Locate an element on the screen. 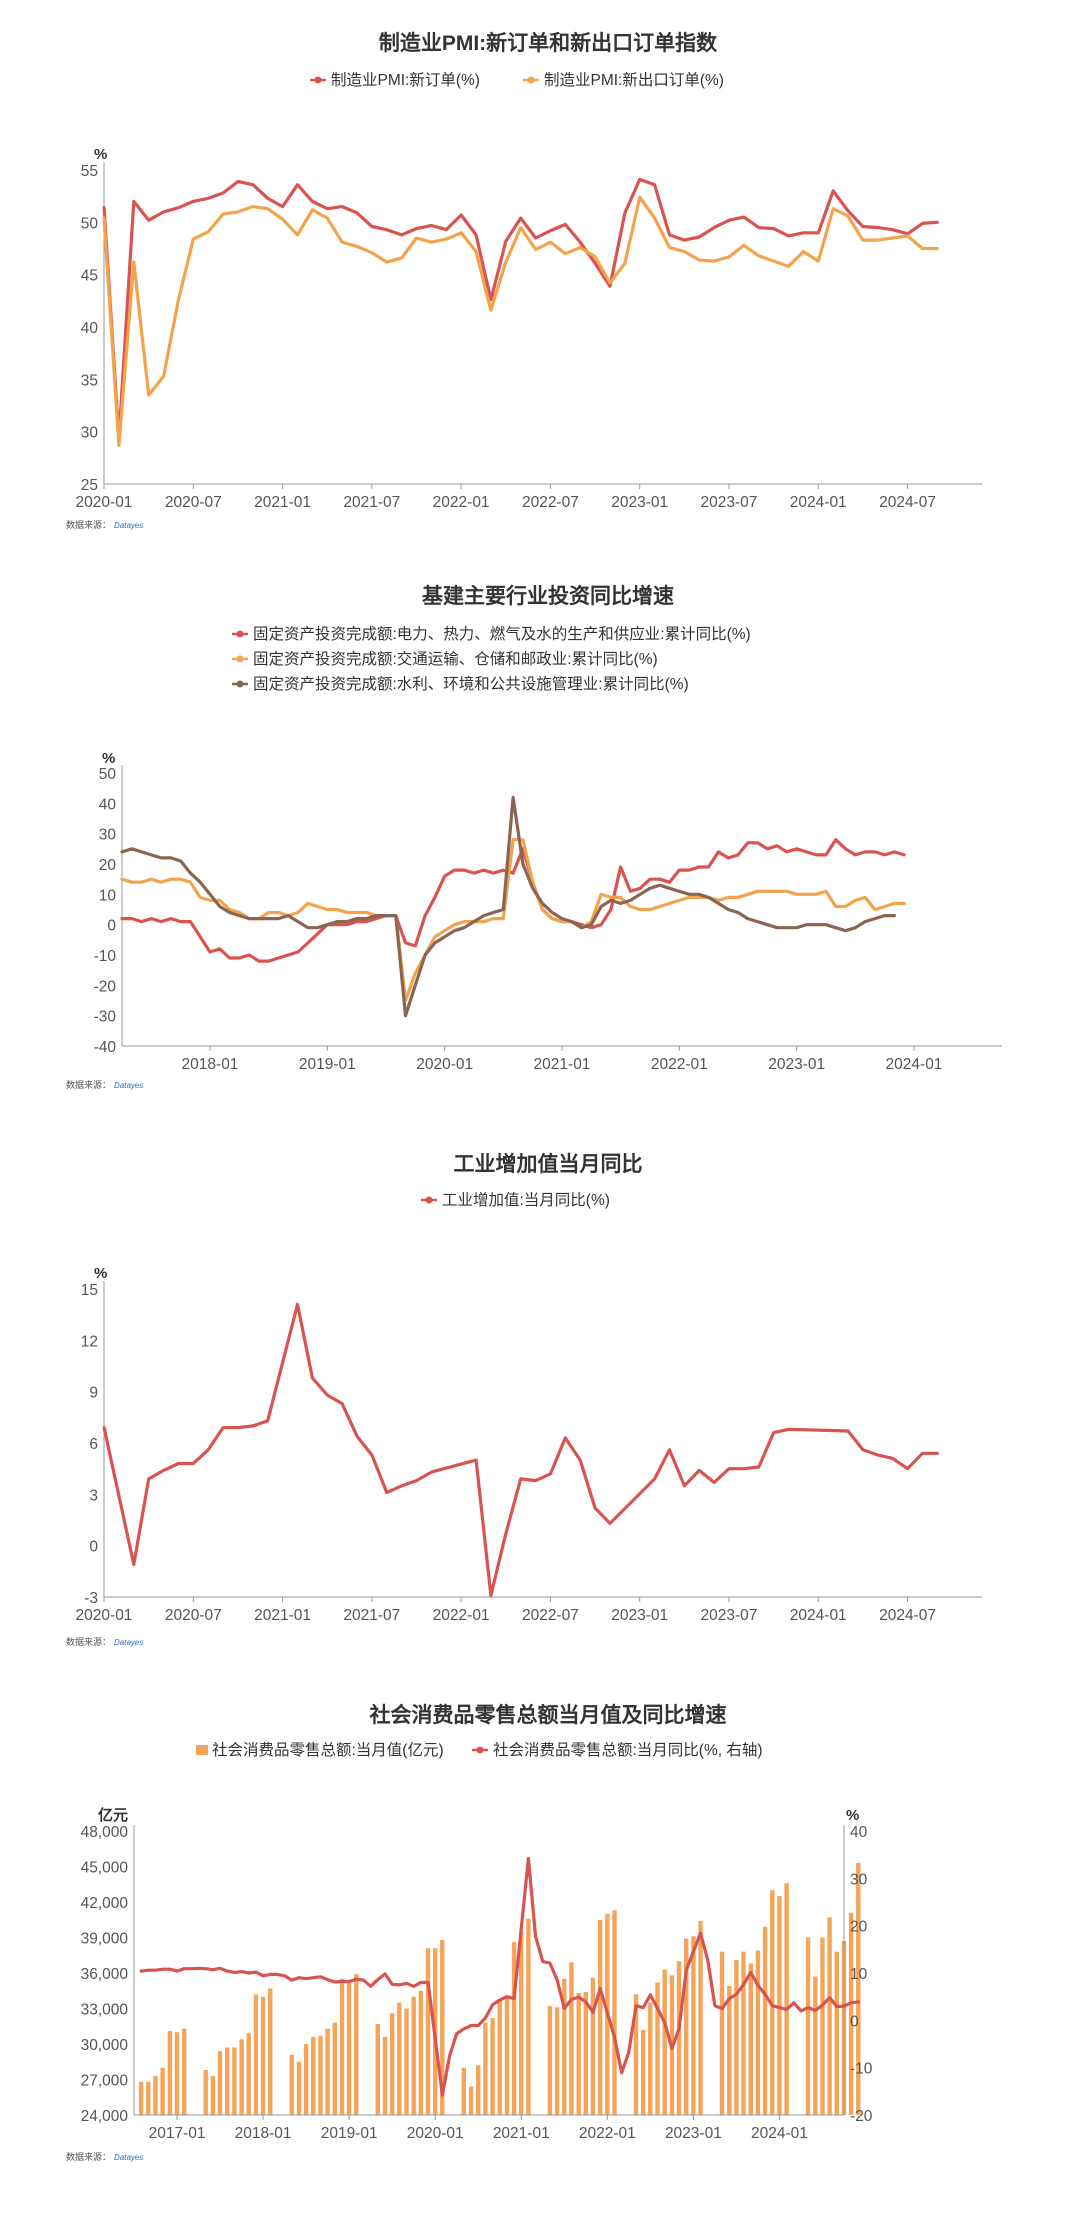  chart-3-source-logo: Datayes is located at coordinates (128, 1642).